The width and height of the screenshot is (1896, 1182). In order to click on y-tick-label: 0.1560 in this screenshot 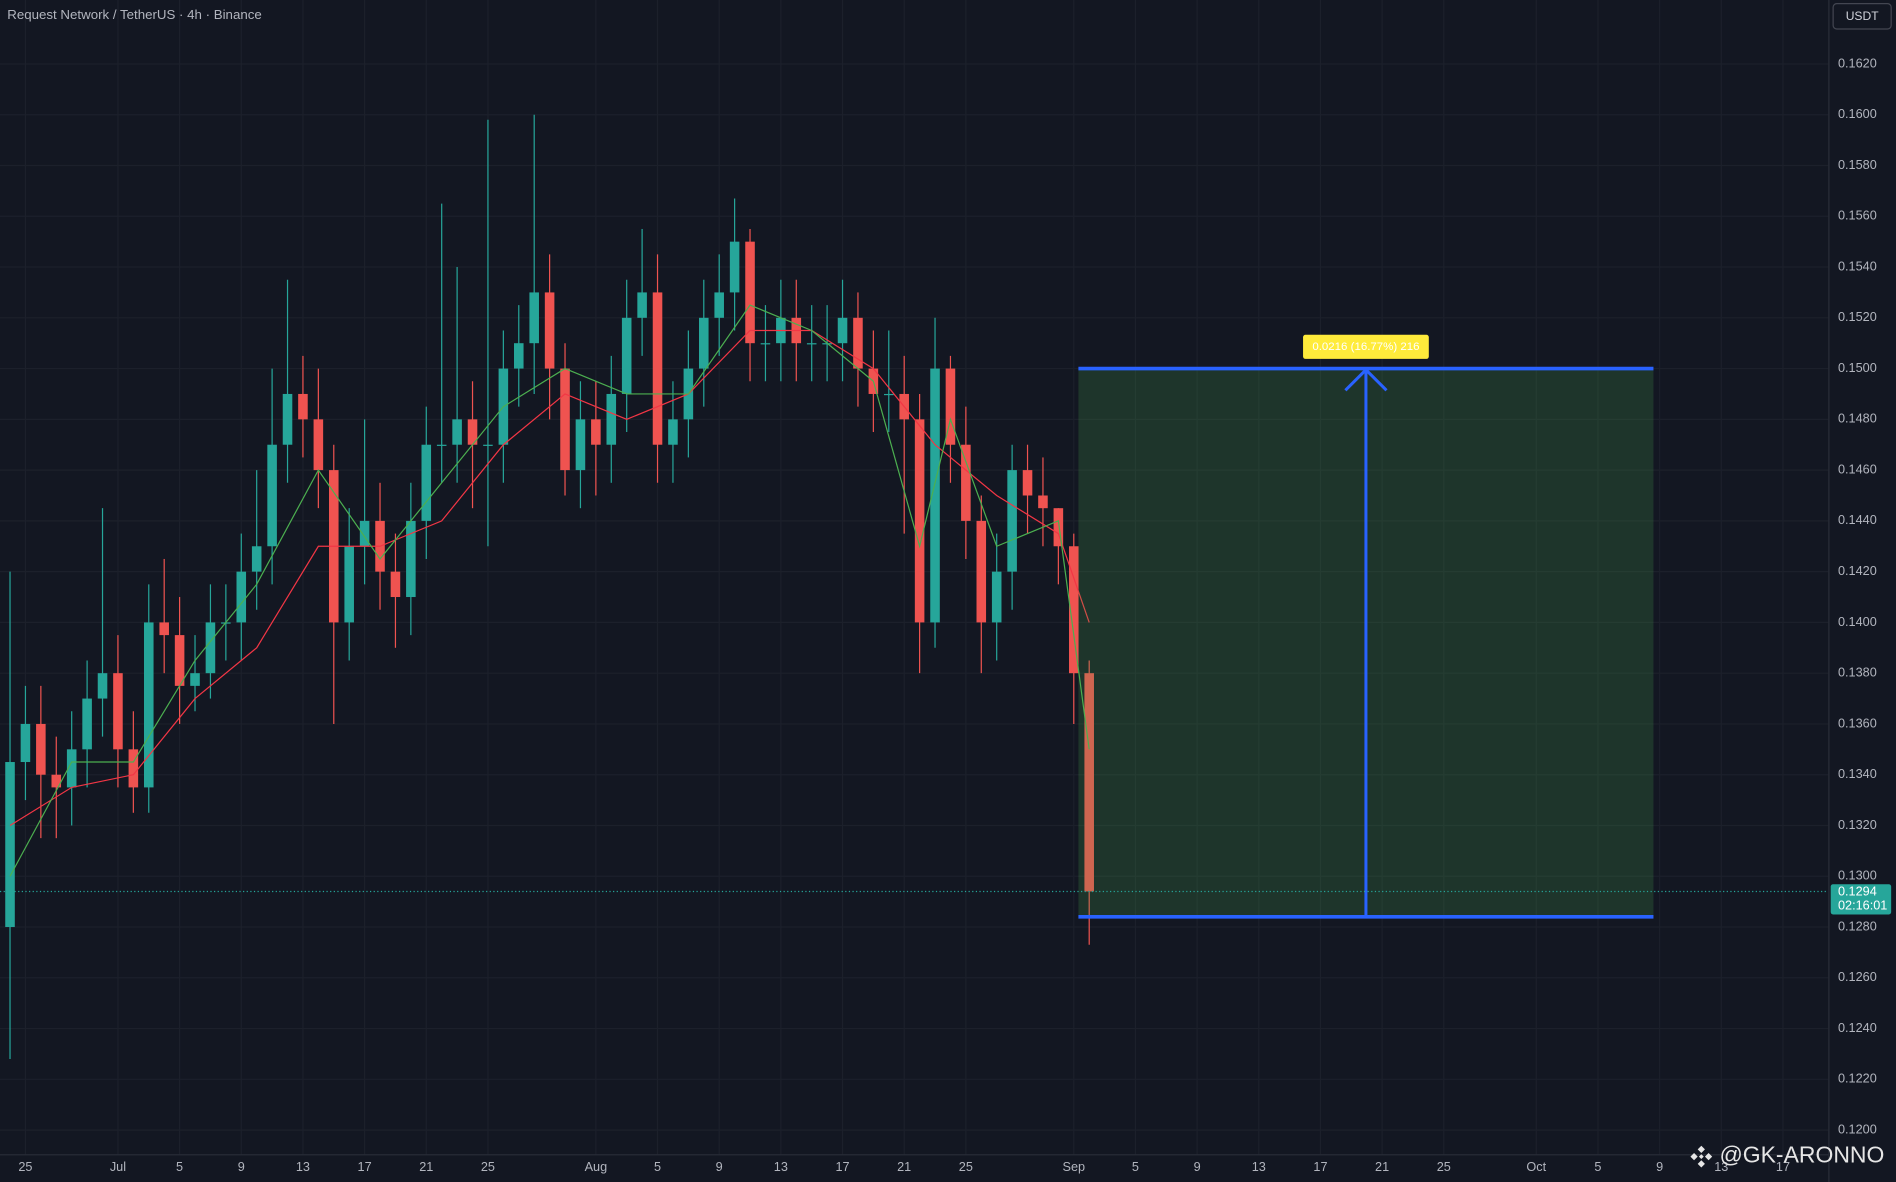, I will do `click(1857, 216)`.